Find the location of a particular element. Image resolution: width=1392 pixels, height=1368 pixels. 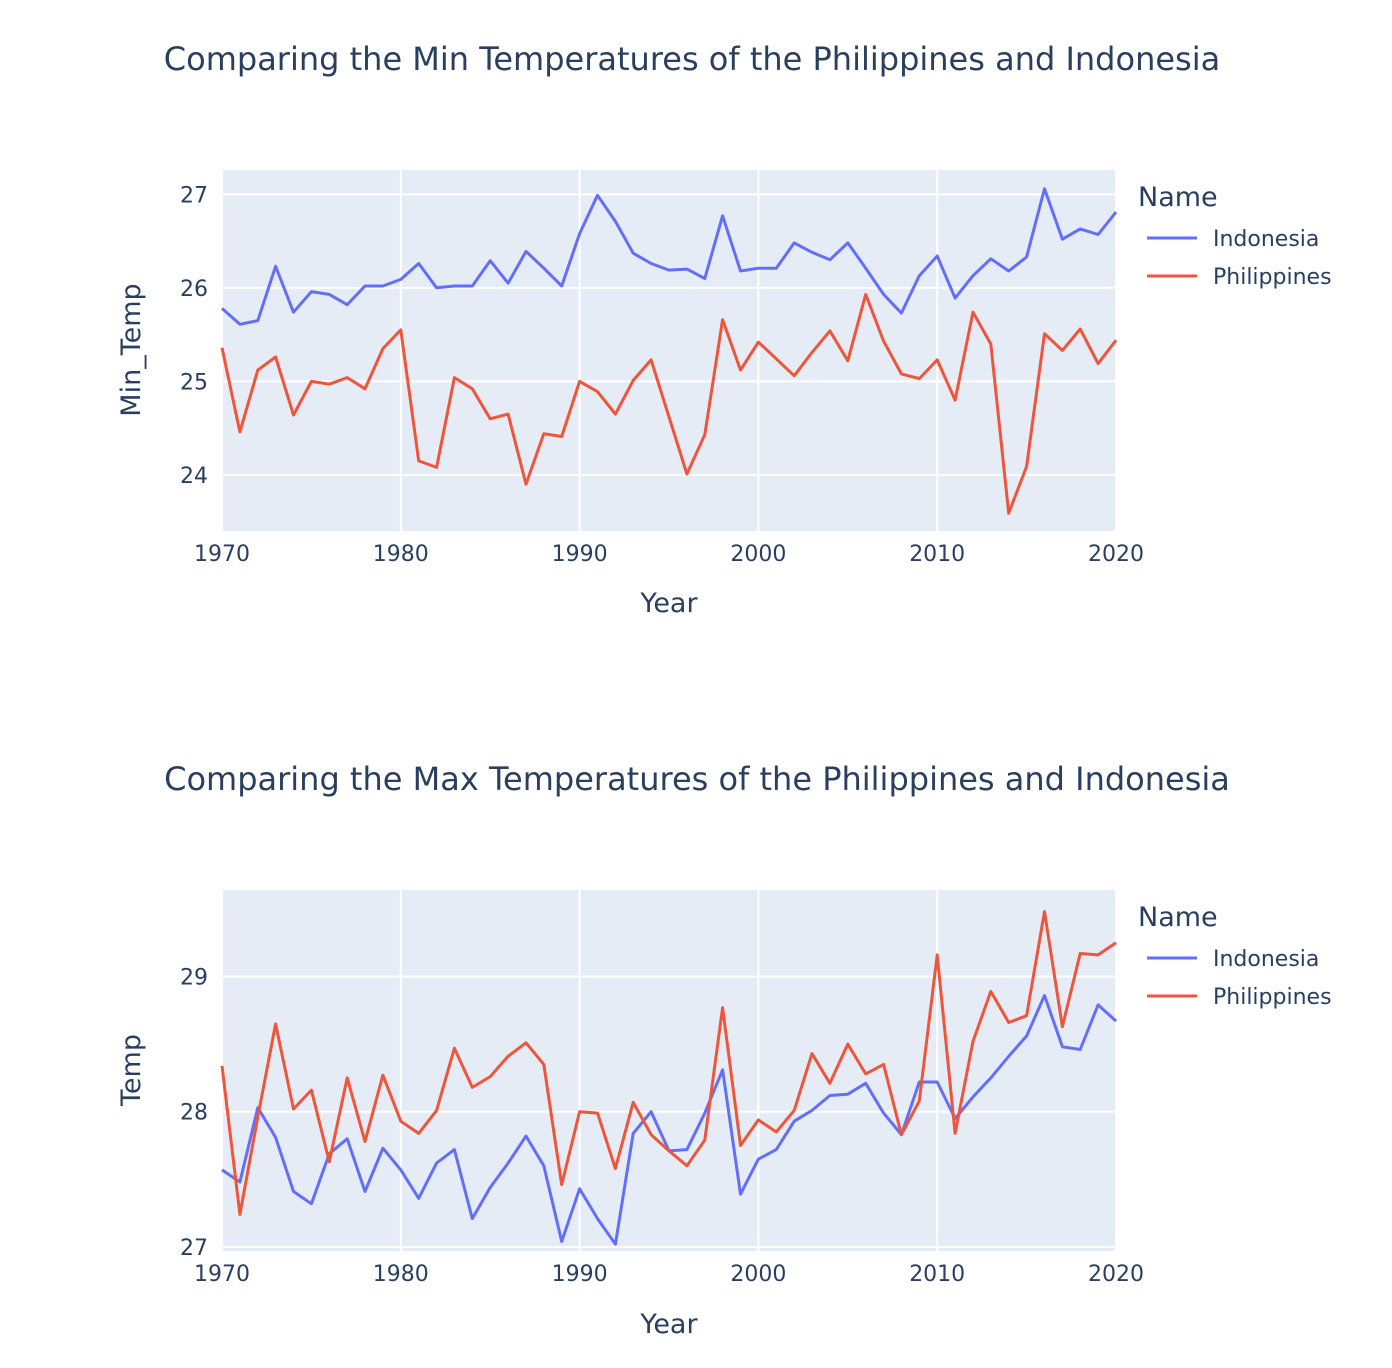

y-axis-title: Min_Temp is located at coordinates (131, 349).